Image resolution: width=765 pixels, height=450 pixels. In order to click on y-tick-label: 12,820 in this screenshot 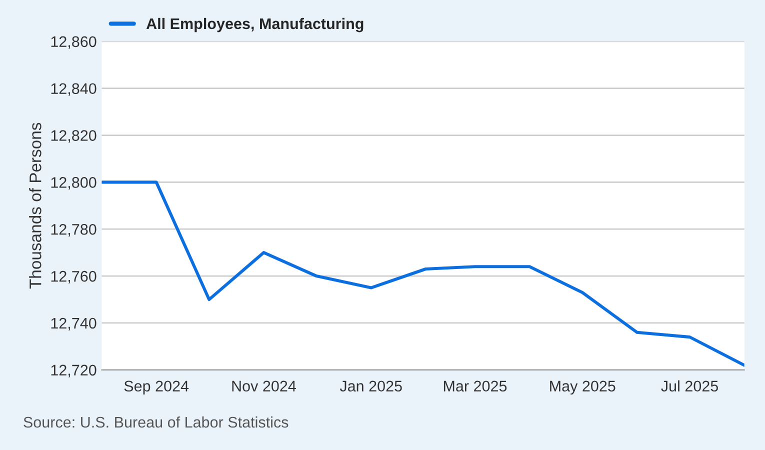, I will do `click(73, 136)`.